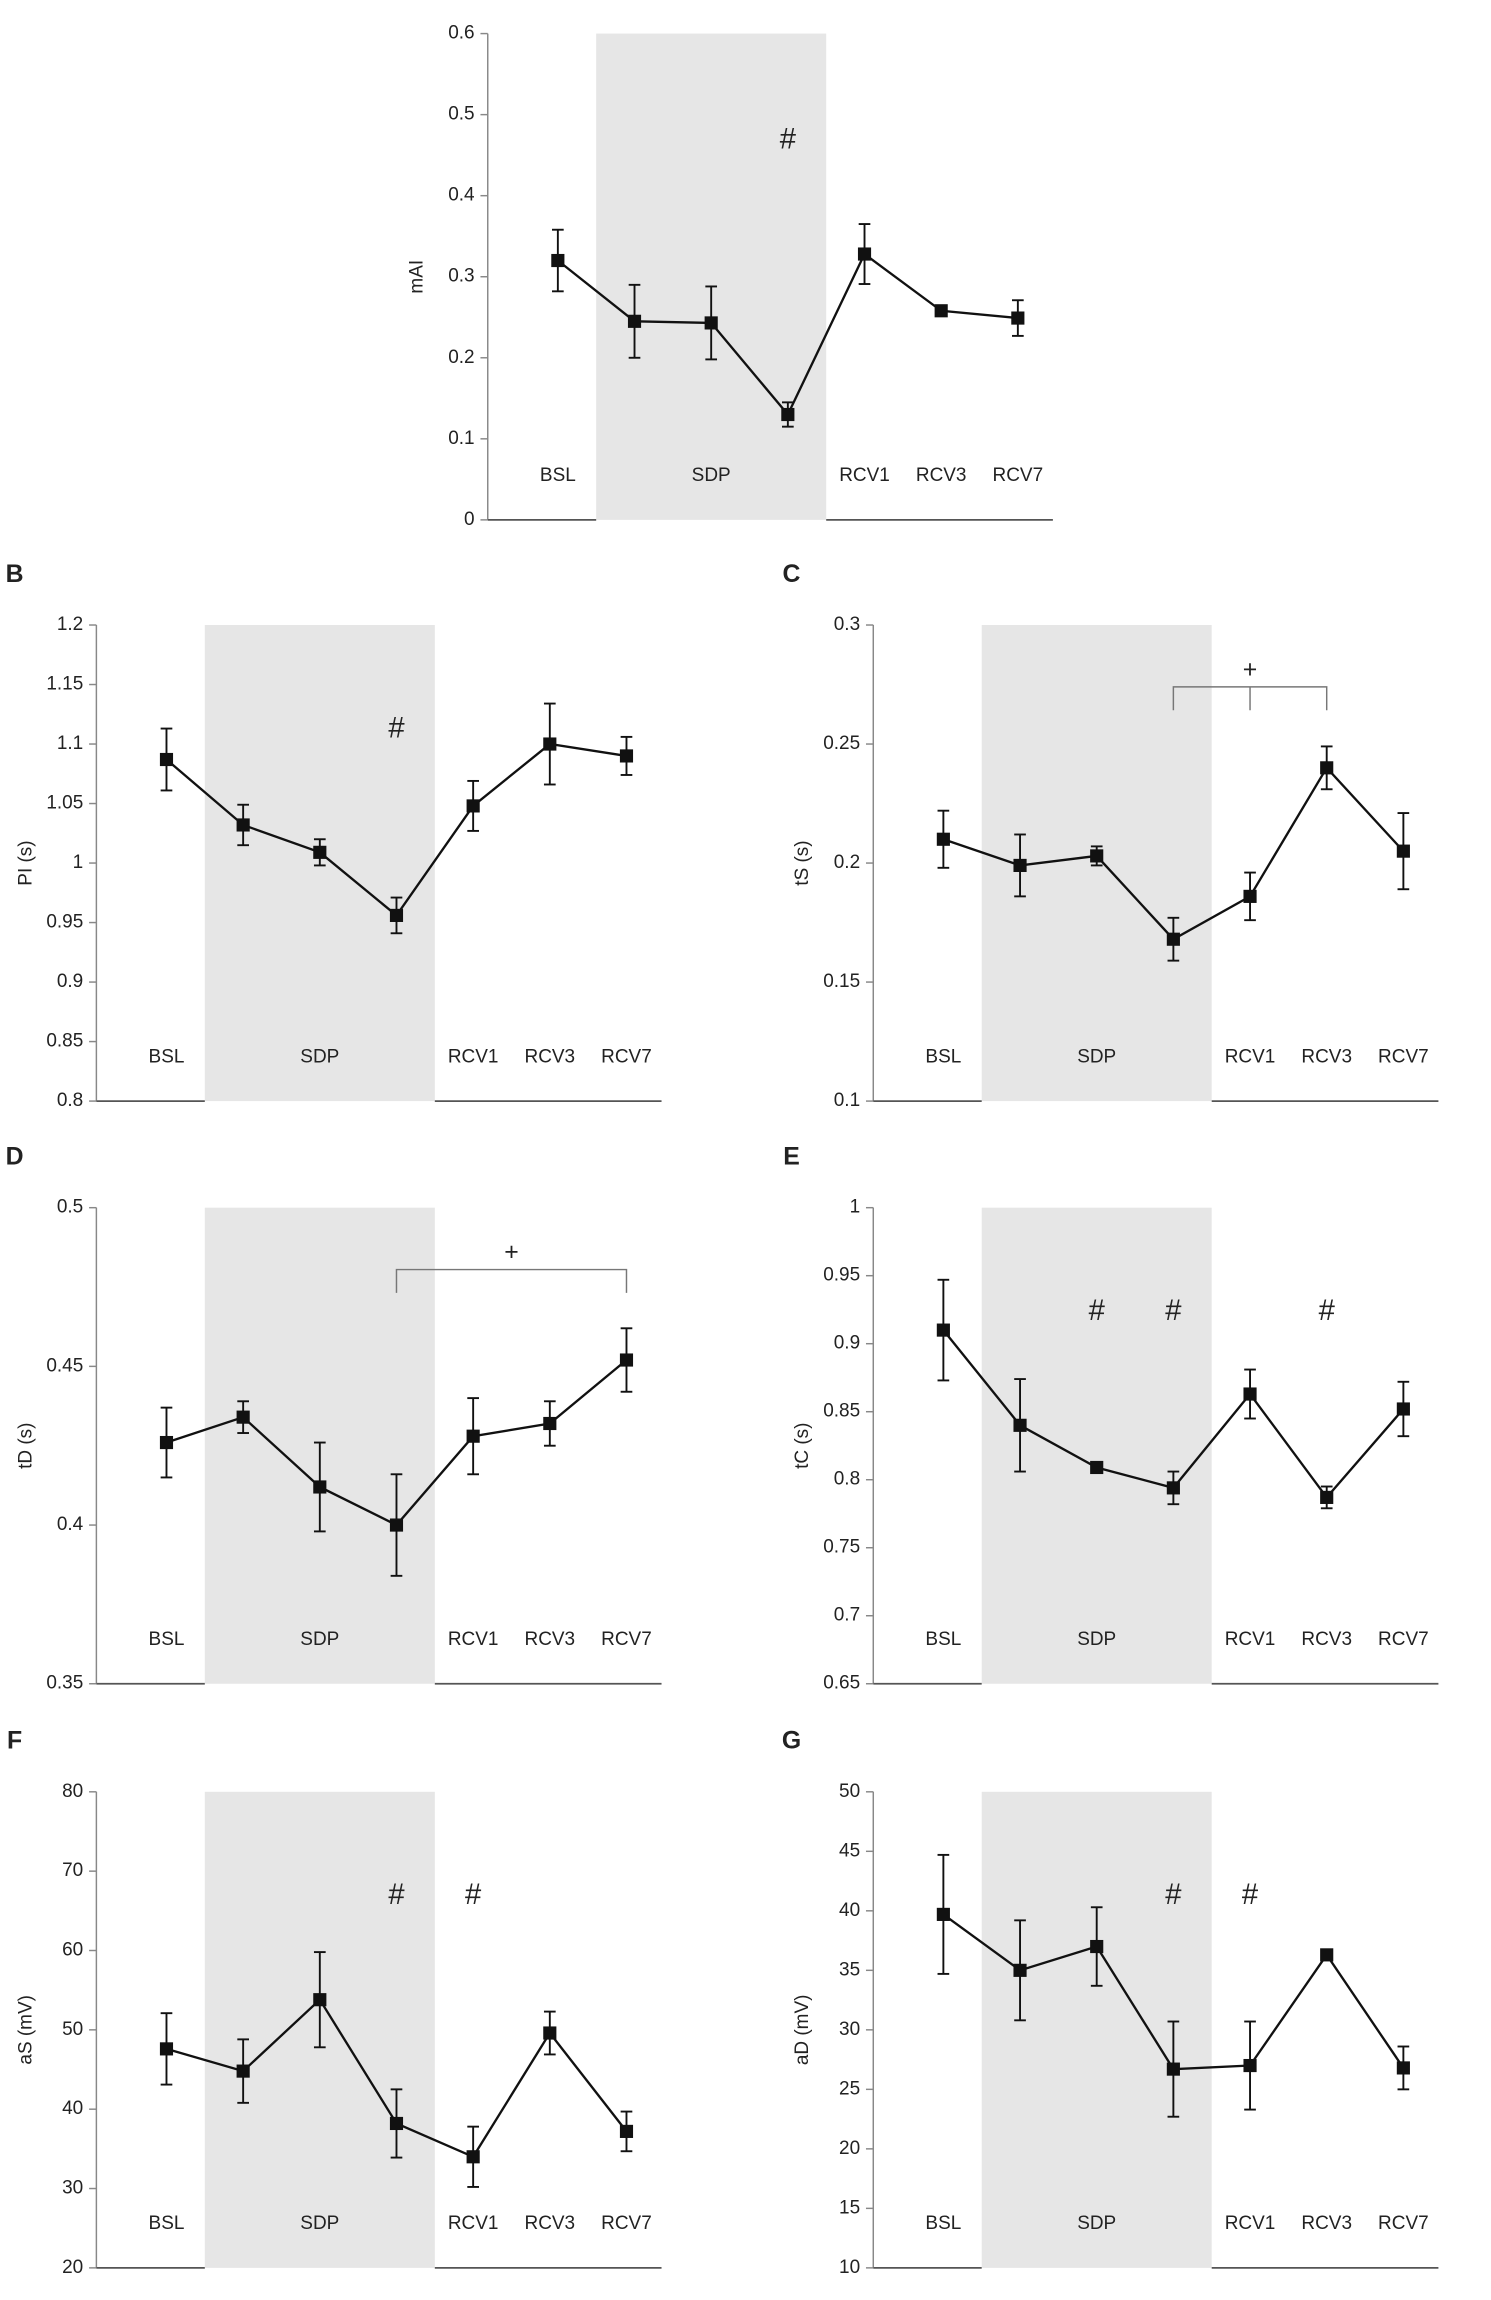 The image size is (1491, 2300). I want to click on y-tick-label: 15, so click(849, 2207).